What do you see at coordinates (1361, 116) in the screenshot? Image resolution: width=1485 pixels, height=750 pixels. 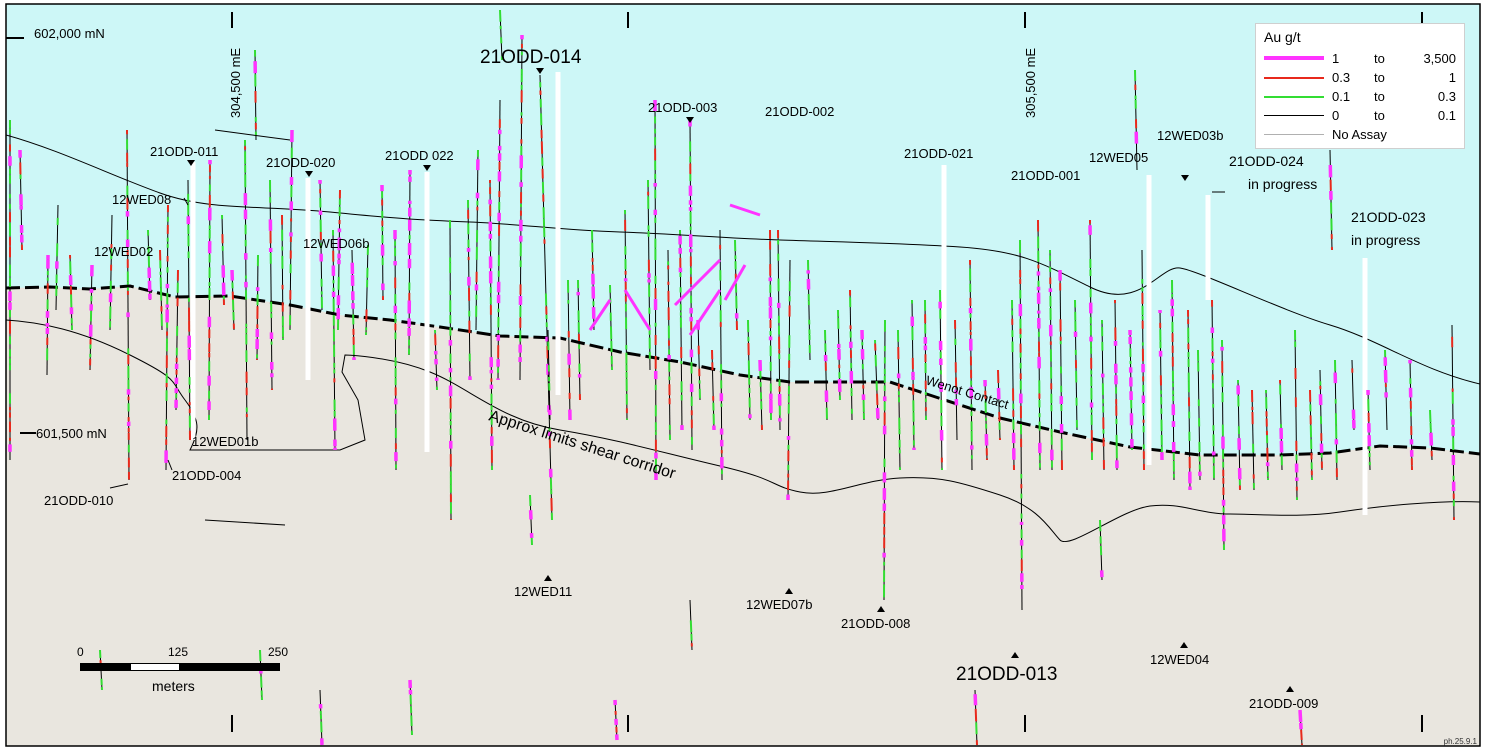 I see `legend-row-trace: 0 to 0.1` at bounding box center [1361, 116].